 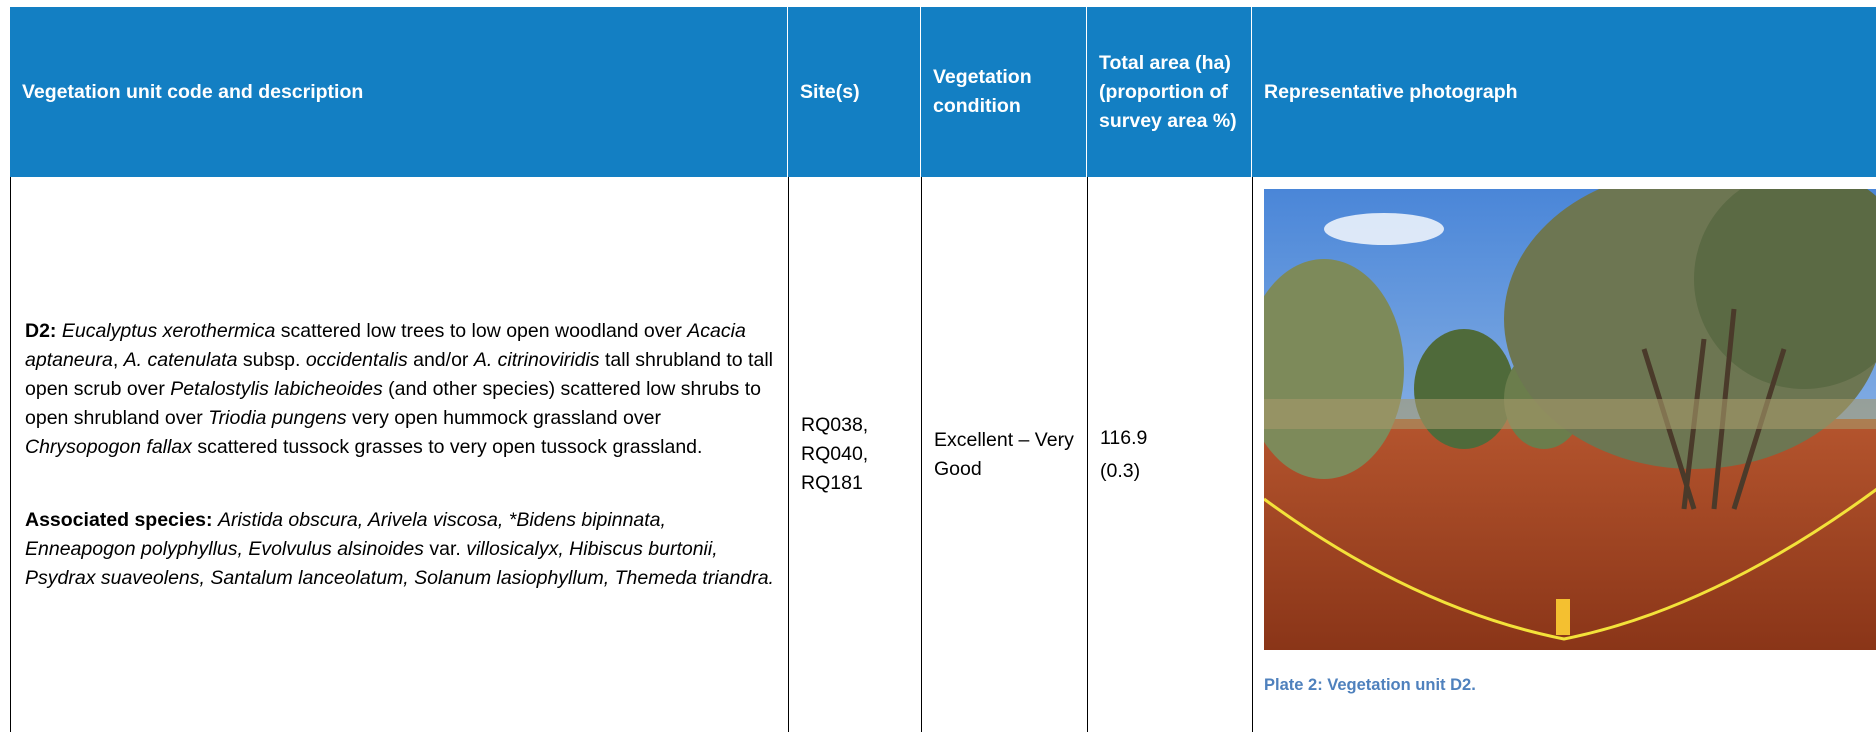 I want to click on text-run: Petalostylis labicheoides, so click(x=276, y=388).